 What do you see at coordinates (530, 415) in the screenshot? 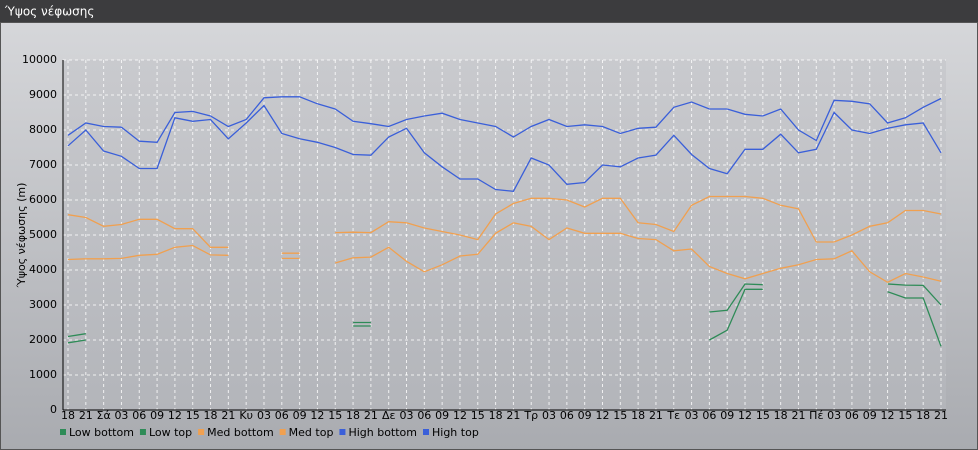
I see `x-tick-label: Τρ` at bounding box center [530, 415].